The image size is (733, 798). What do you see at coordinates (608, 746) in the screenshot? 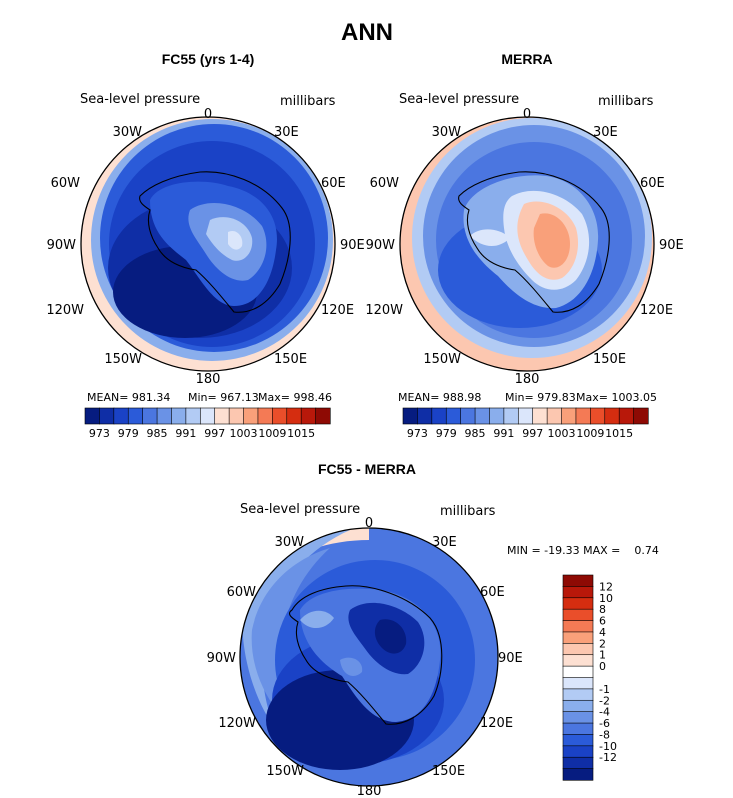
I see `colorbar-tick-label: -10` at bounding box center [608, 746].